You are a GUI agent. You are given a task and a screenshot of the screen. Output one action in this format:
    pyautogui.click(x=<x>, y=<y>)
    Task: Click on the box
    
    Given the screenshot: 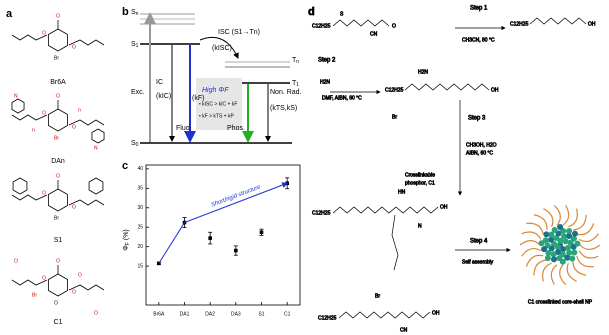 What is the action you would take?
    pyautogui.click(x=219, y=104)
    